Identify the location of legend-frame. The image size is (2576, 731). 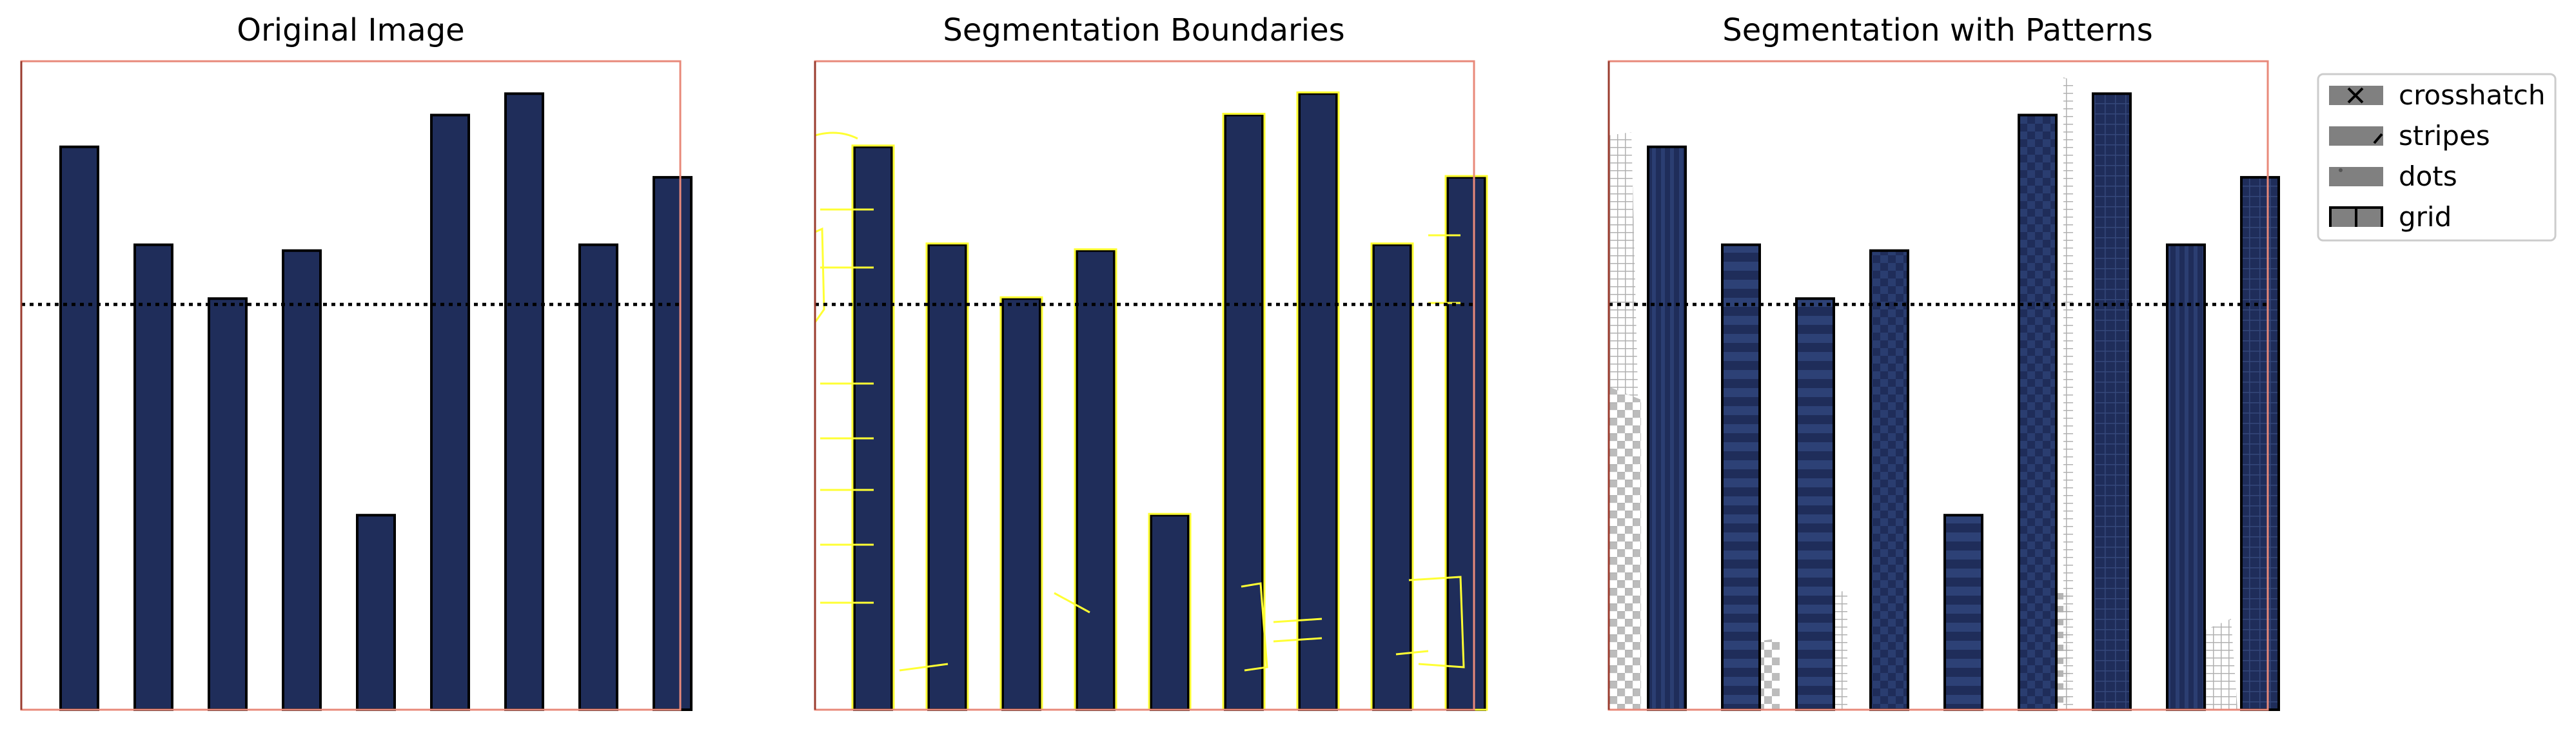
(2437, 157).